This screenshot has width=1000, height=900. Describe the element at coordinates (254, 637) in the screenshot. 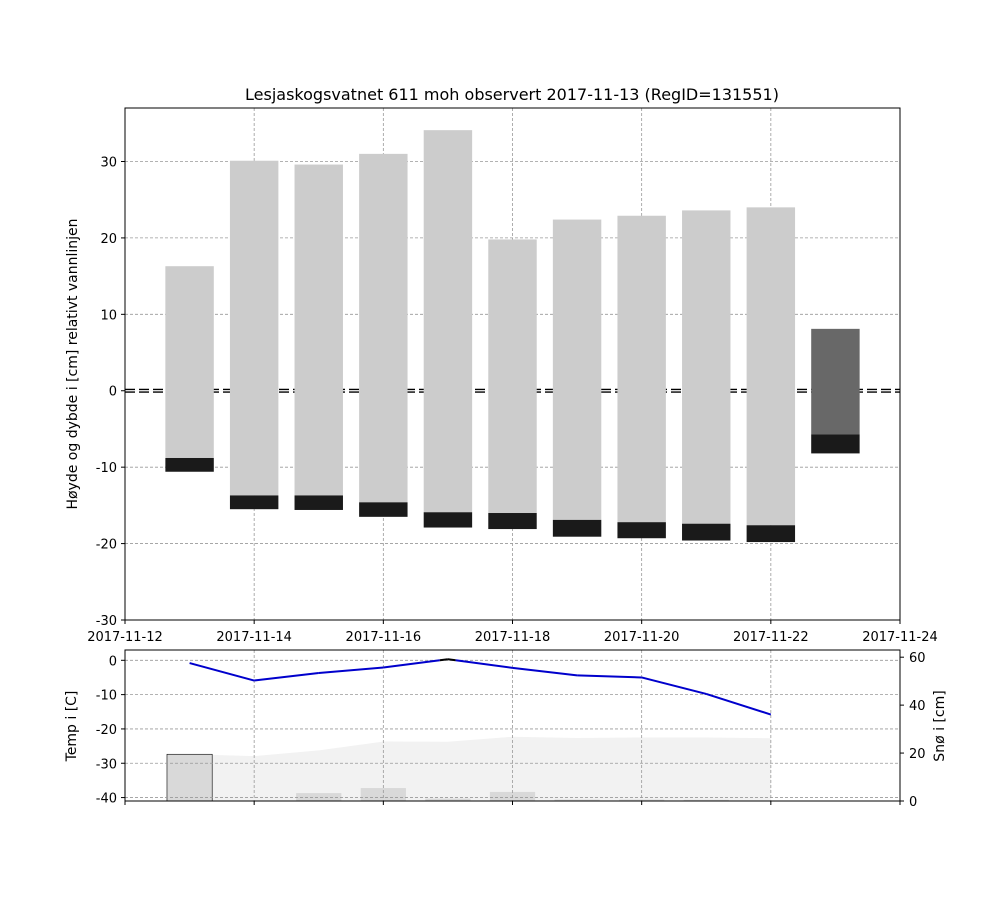

I see `top-x-tick-label: 2017-11-14` at that location.